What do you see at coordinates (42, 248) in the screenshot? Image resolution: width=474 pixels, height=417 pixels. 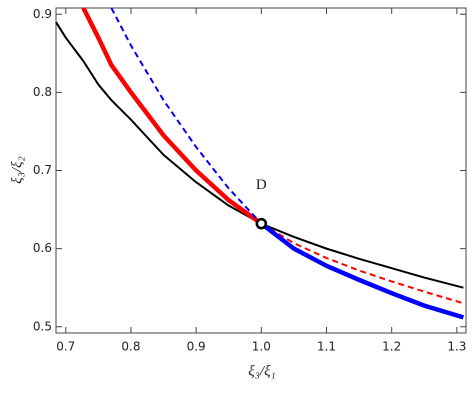 I see `y-tick-label: 0.6` at bounding box center [42, 248].